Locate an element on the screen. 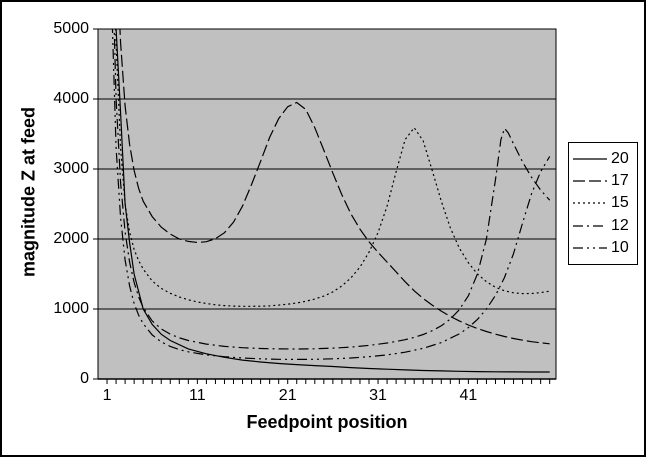 This screenshot has height=457, width=646. y-tick-label: 4000 is located at coordinates (71, 98).